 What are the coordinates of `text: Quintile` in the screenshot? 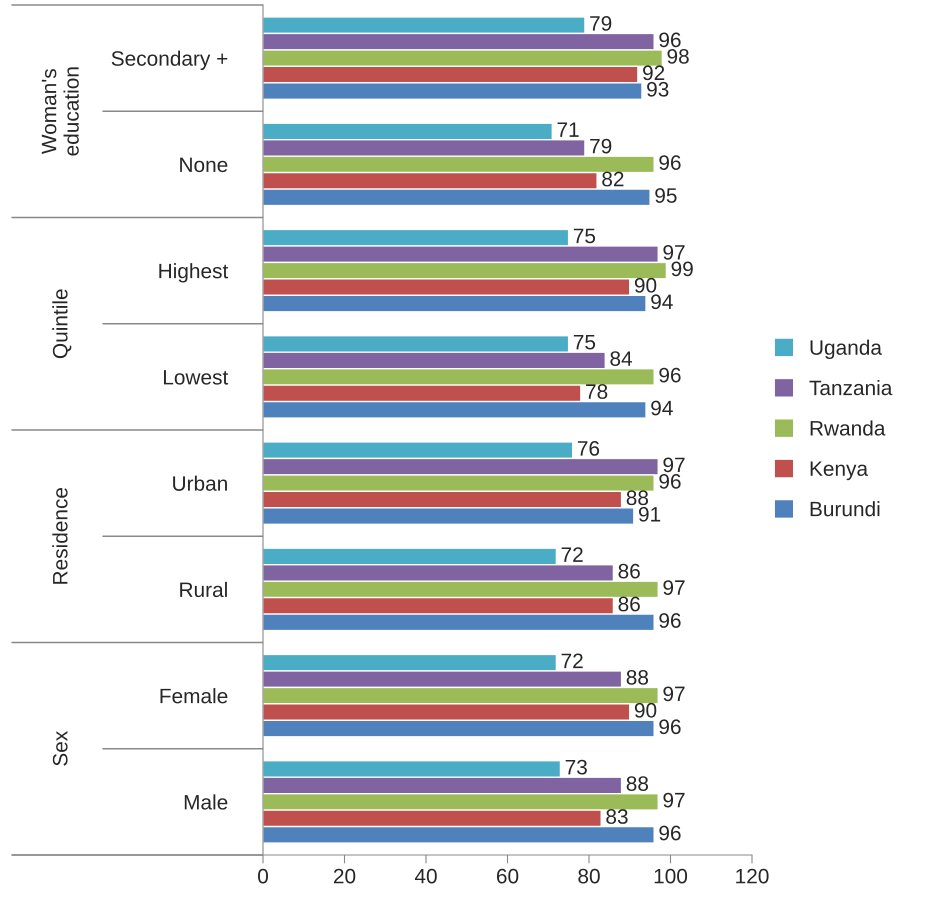 It's located at (62, 323).